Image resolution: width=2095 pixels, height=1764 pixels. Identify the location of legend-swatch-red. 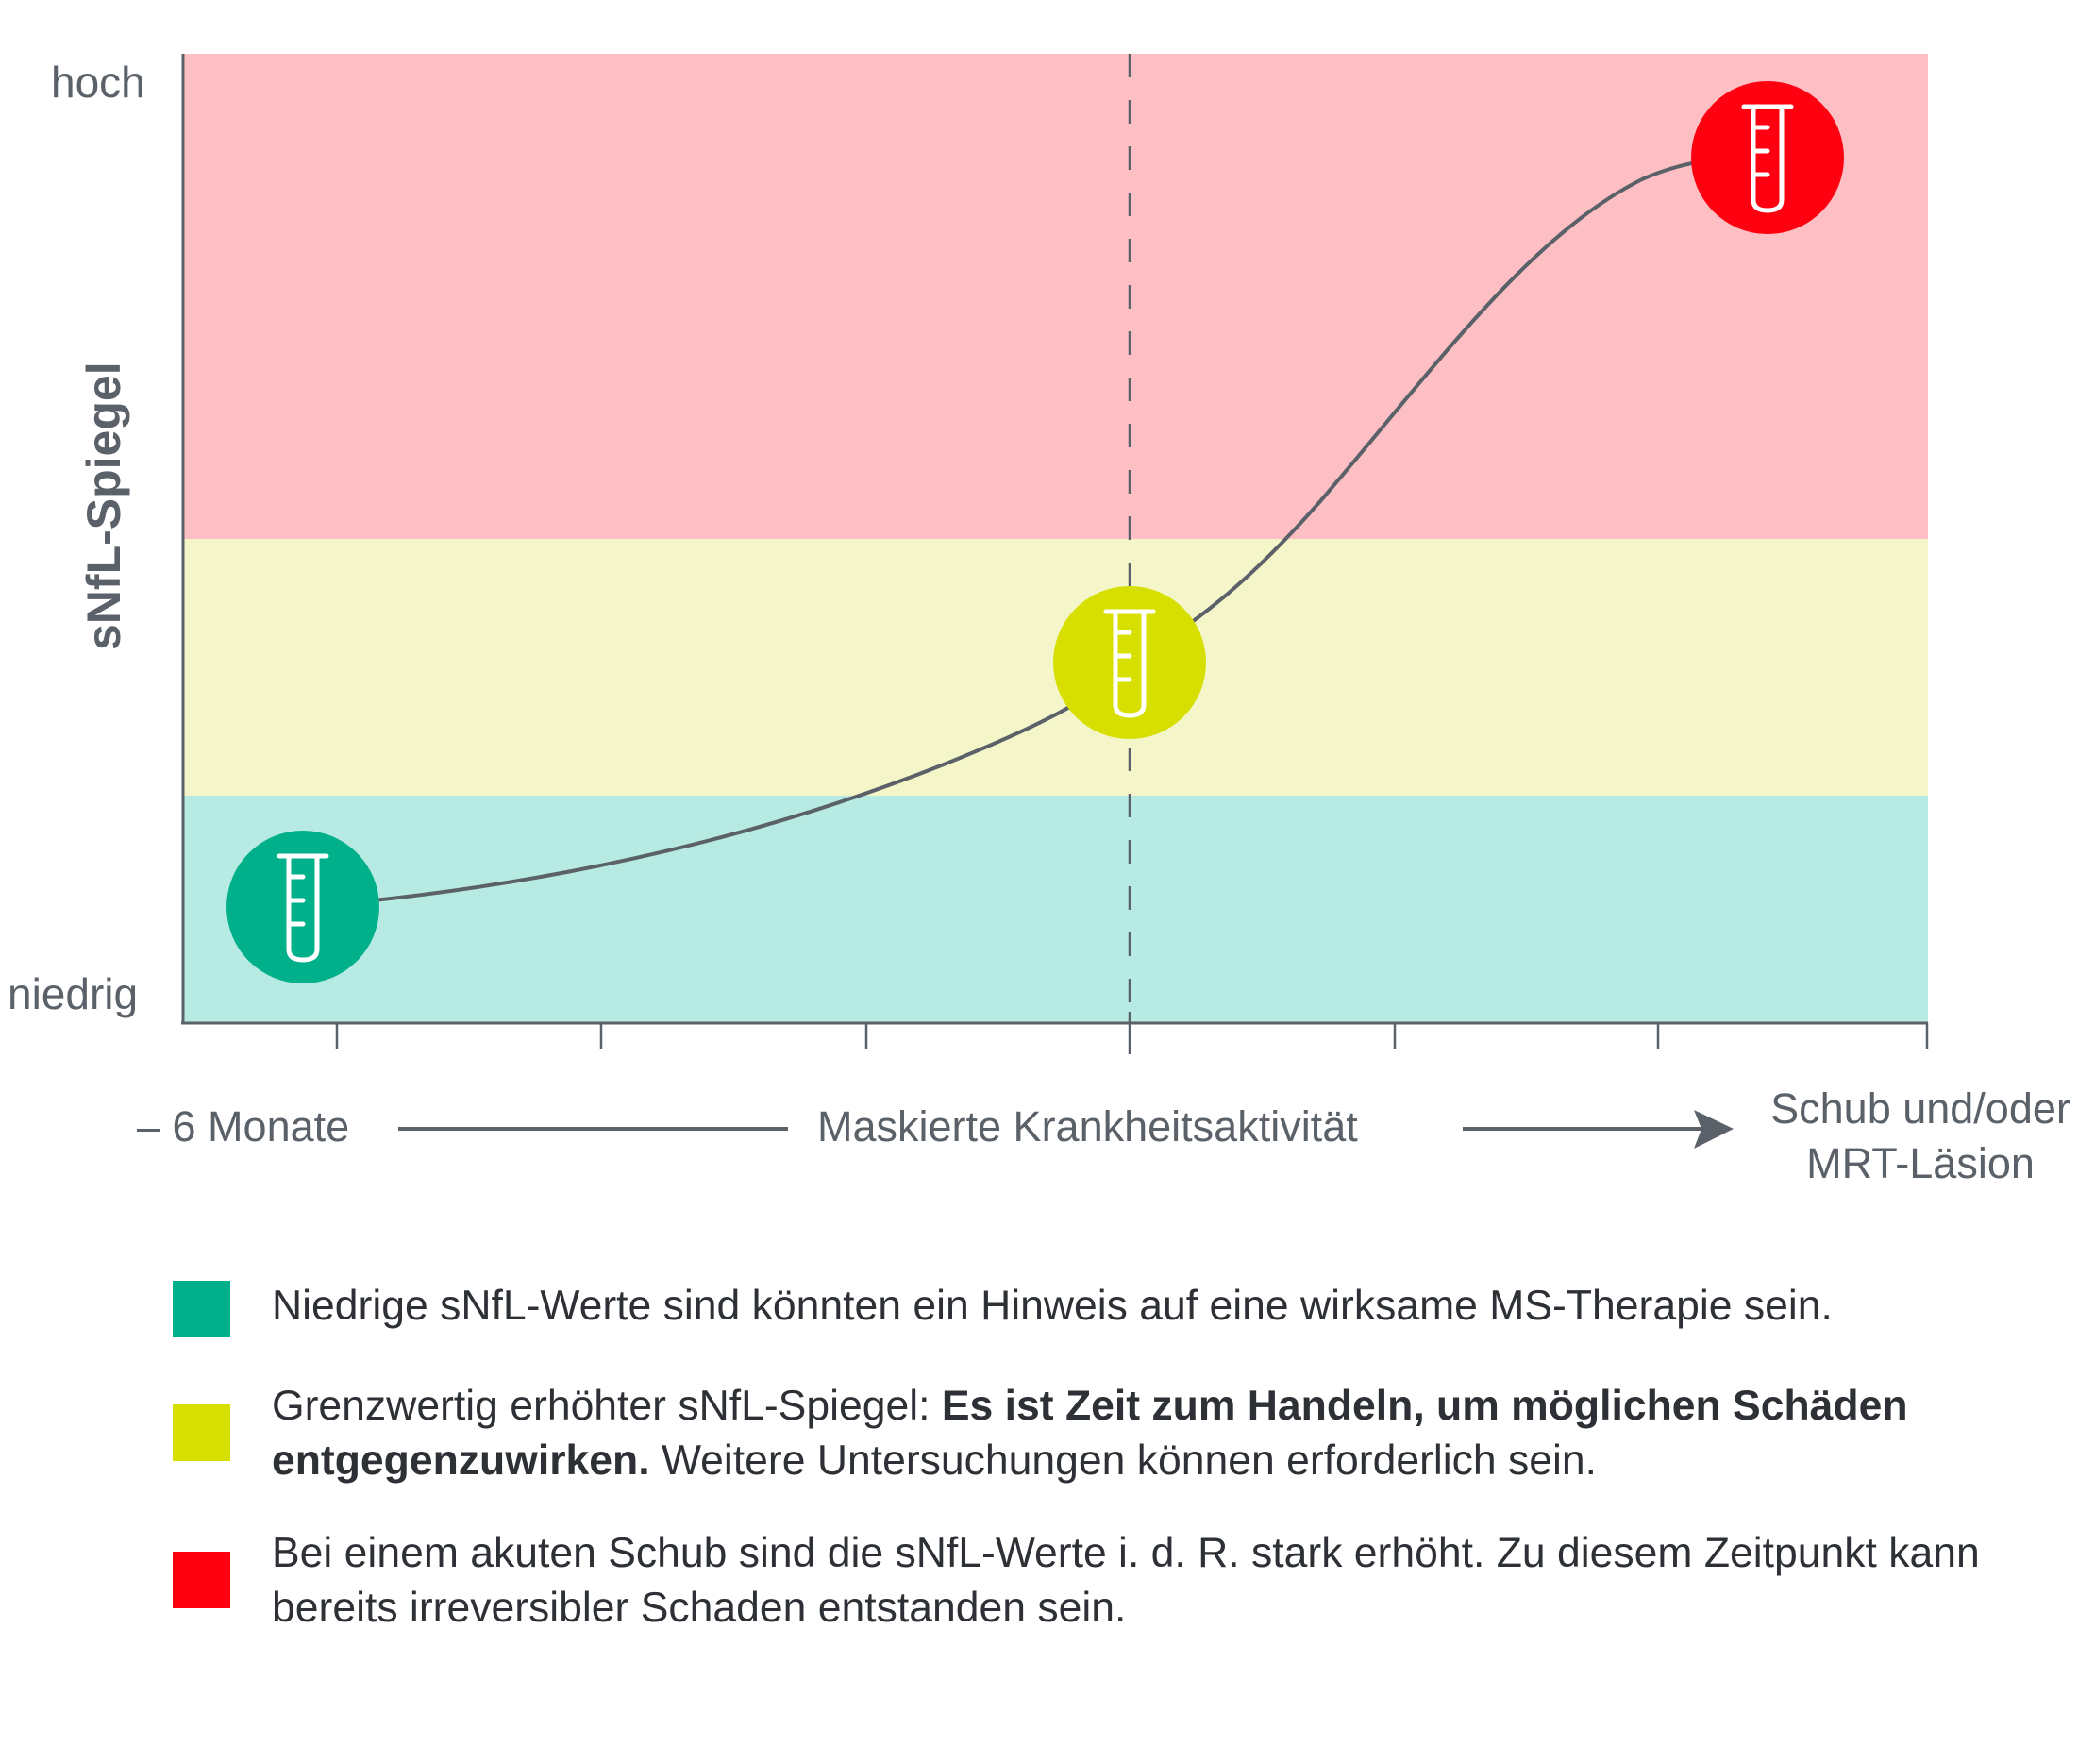
(201, 1580).